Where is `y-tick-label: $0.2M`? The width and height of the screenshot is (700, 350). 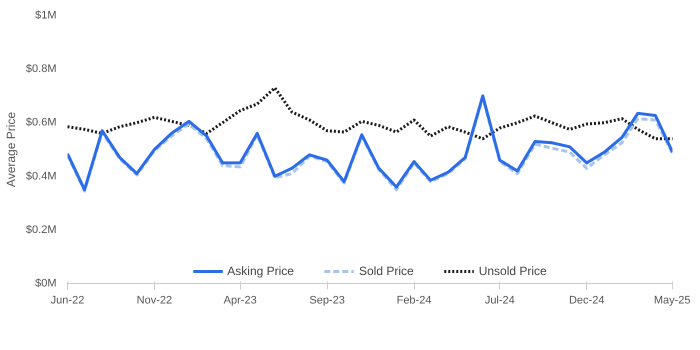 y-tick-label: $0.2M is located at coordinates (41, 230).